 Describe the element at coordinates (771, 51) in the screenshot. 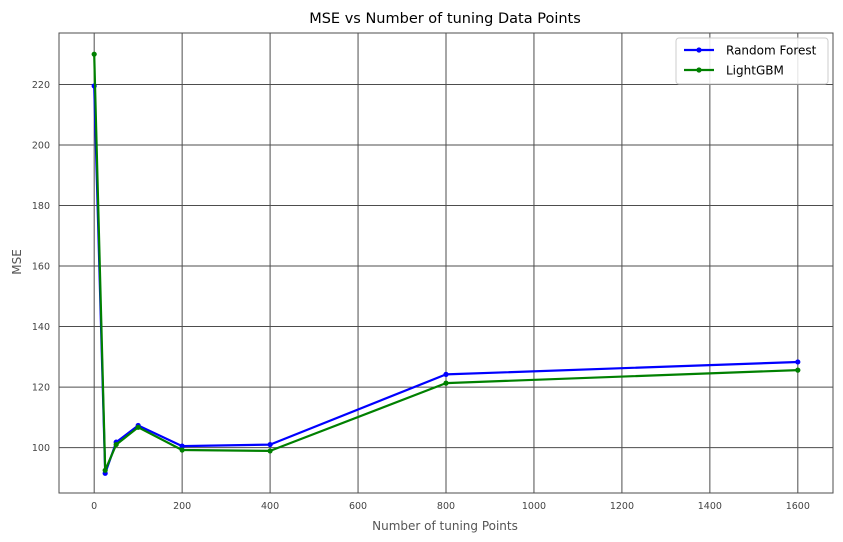

I see `legend-label-random-forest: Random Forest` at that location.